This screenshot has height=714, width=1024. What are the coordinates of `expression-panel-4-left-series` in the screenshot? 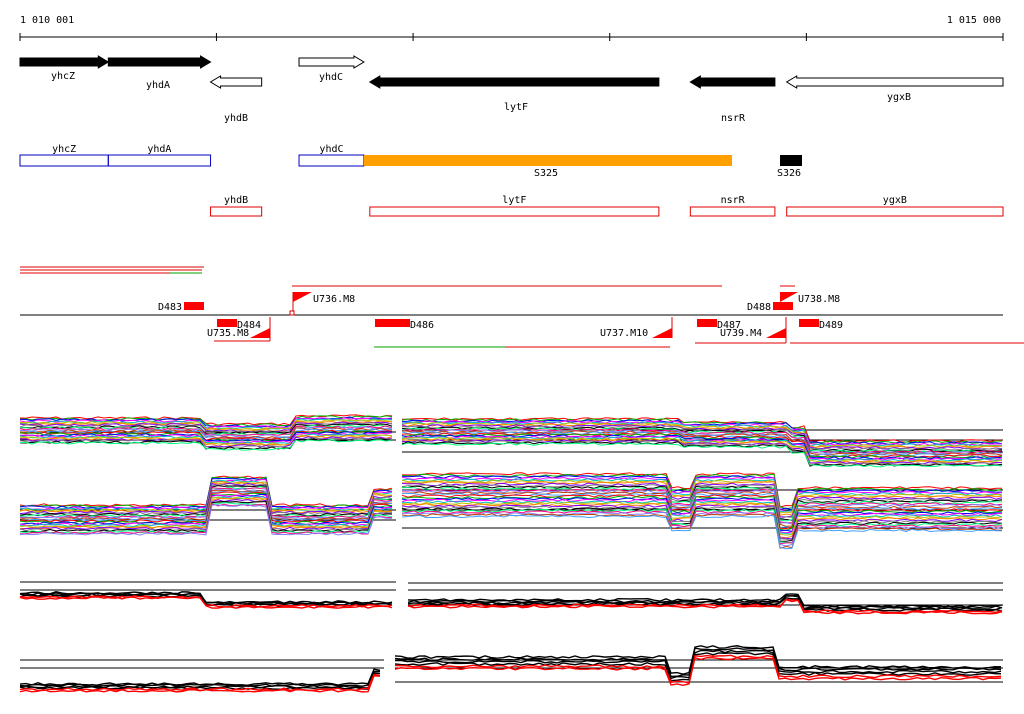 It's located at (200, 677).